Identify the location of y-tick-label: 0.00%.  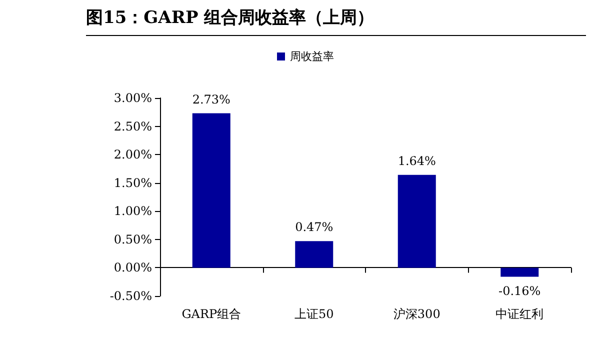
(133, 267).